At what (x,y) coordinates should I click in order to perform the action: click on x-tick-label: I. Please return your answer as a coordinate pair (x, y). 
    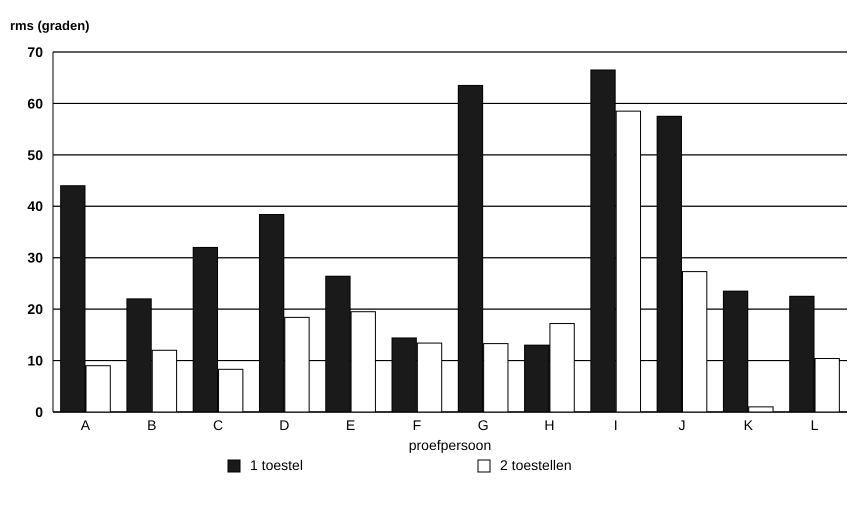
    Looking at the image, I should click on (616, 425).